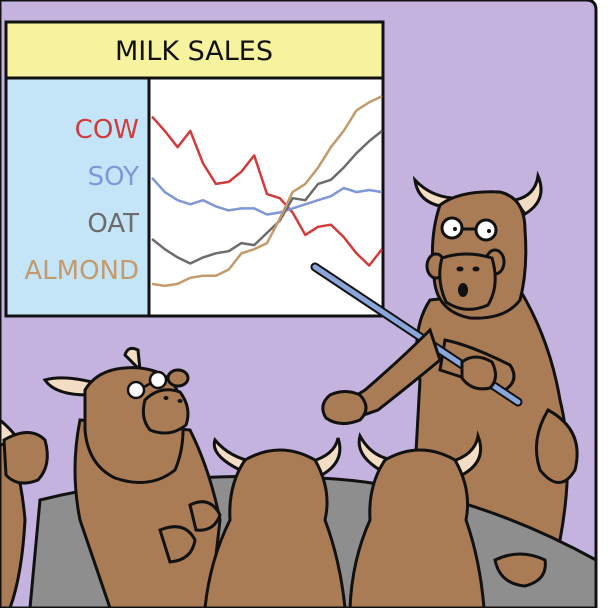 The image size is (610, 608). I want to click on legend-panel, so click(77, 197).